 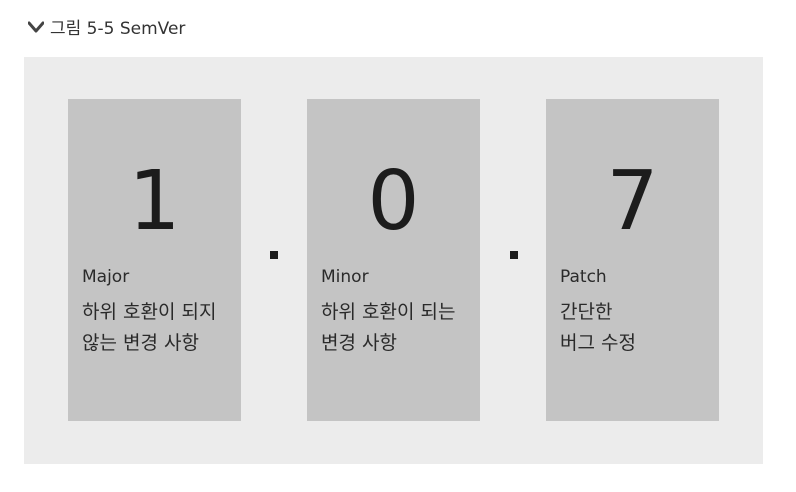 I want to click on minor-card: 0 Minor 하위 호환이 되는 변경 사항, so click(x=393, y=260).